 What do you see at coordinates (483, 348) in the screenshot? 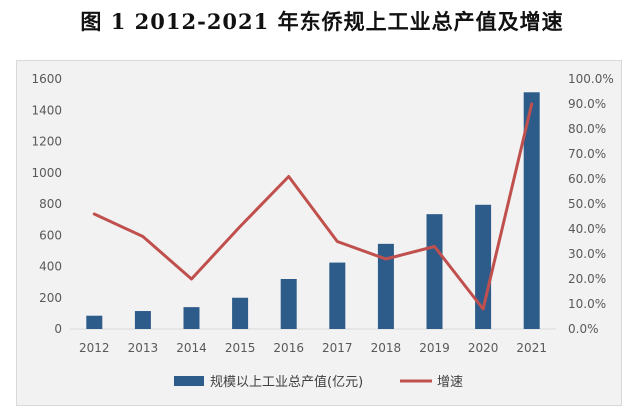
I see `x-axis-tick-label: 2020` at bounding box center [483, 348].